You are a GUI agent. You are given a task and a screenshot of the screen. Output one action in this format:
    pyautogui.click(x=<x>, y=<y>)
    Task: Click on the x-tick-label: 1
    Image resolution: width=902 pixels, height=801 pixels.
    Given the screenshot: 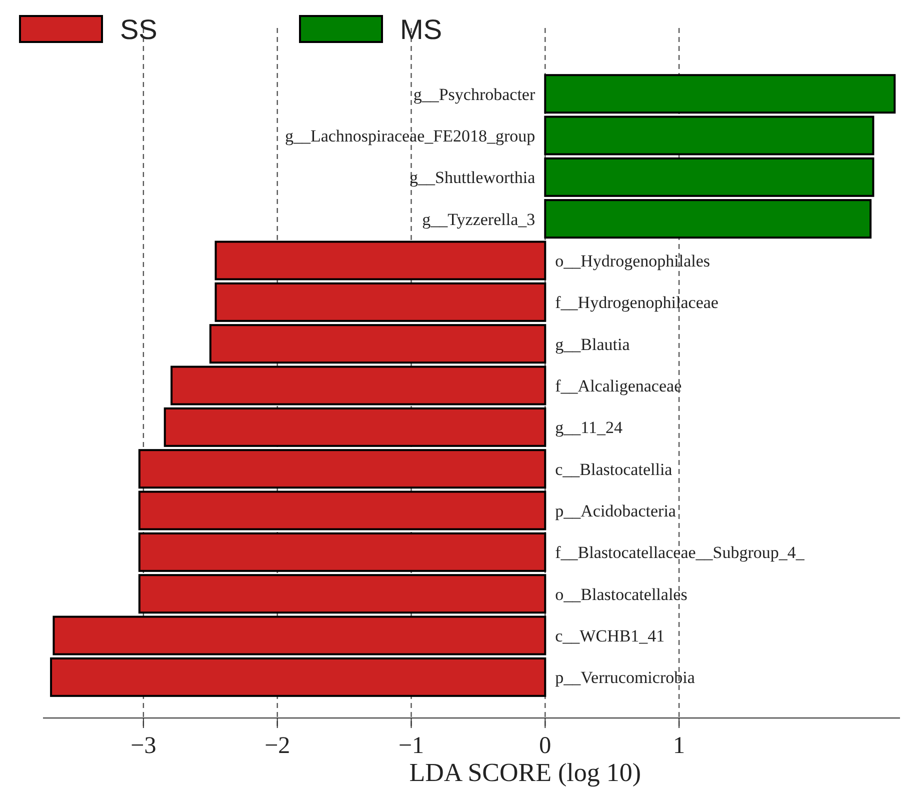 What is the action you would take?
    pyautogui.click(x=679, y=746)
    